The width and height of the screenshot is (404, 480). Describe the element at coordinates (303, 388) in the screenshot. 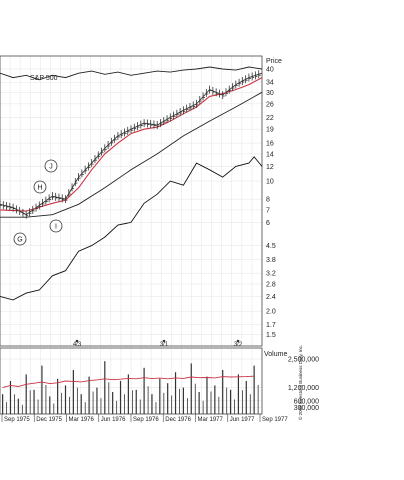

I see `volume-tick-label: 1,200,000` at that location.